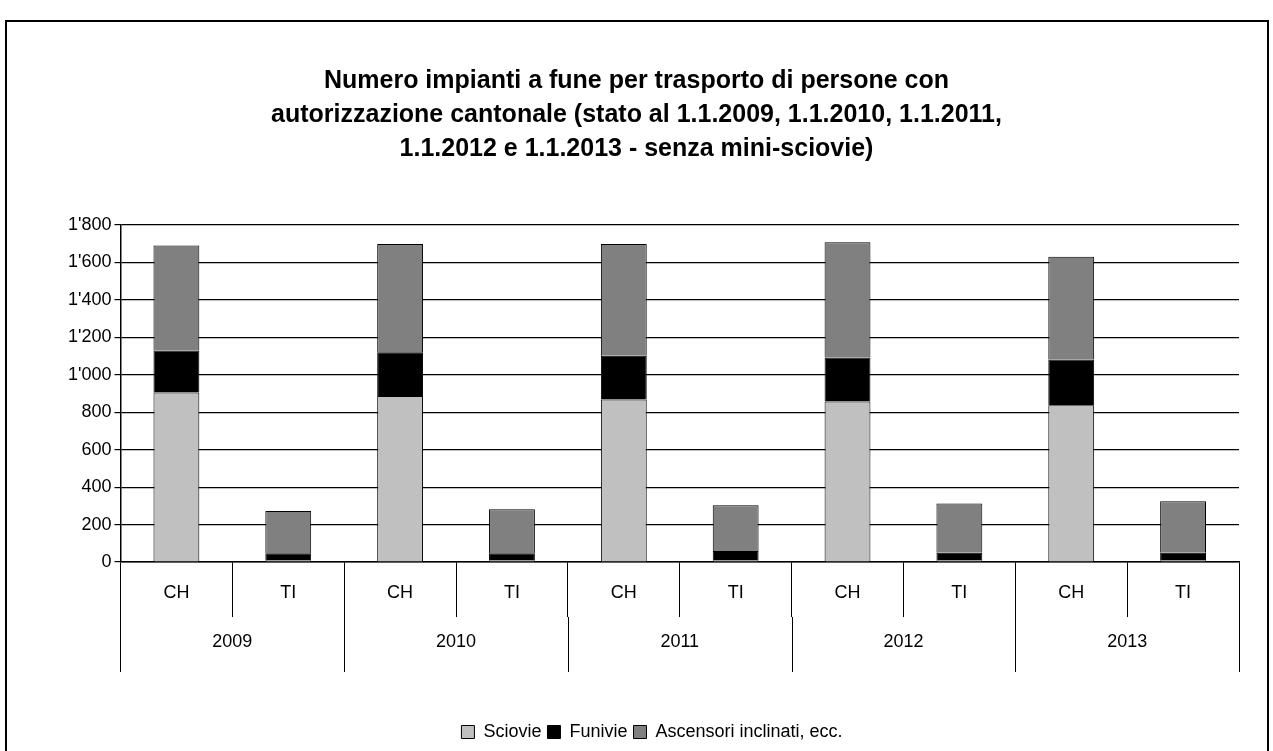 The image size is (1273, 751). What do you see at coordinates (96, 448) in the screenshot?
I see `y-tick-label: 600` at bounding box center [96, 448].